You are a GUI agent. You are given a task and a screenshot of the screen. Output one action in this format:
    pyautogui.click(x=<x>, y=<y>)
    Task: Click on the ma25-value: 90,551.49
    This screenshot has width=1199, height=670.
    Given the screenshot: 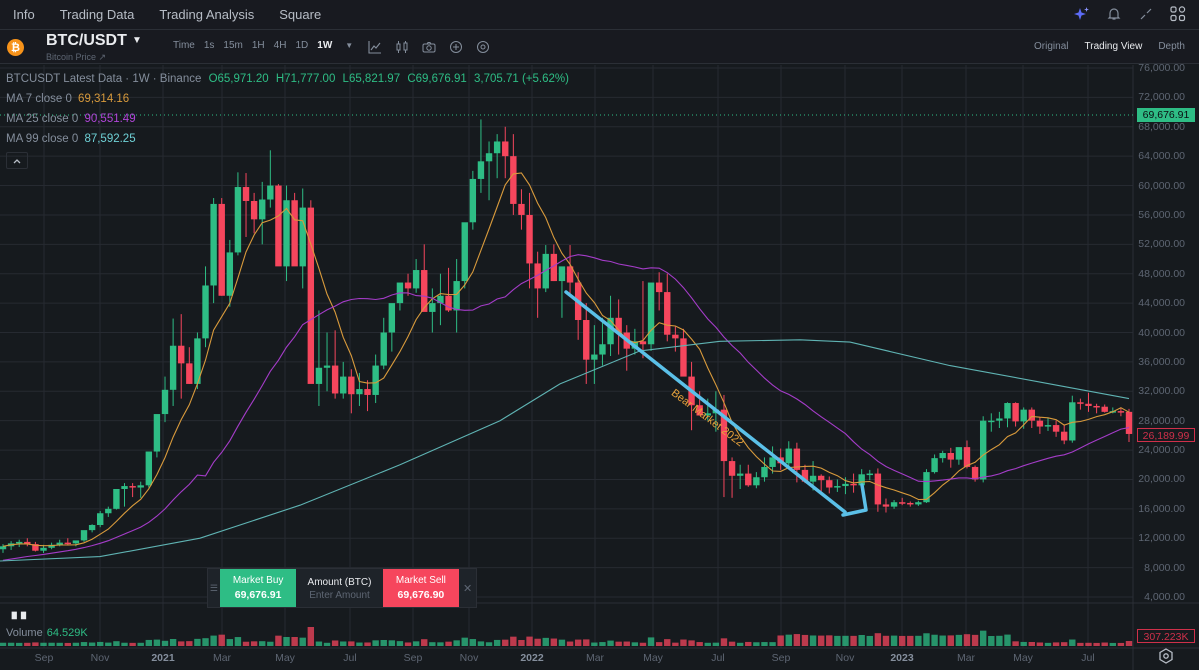 What is the action you would take?
    pyautogui.click(x=110, y=119)
    